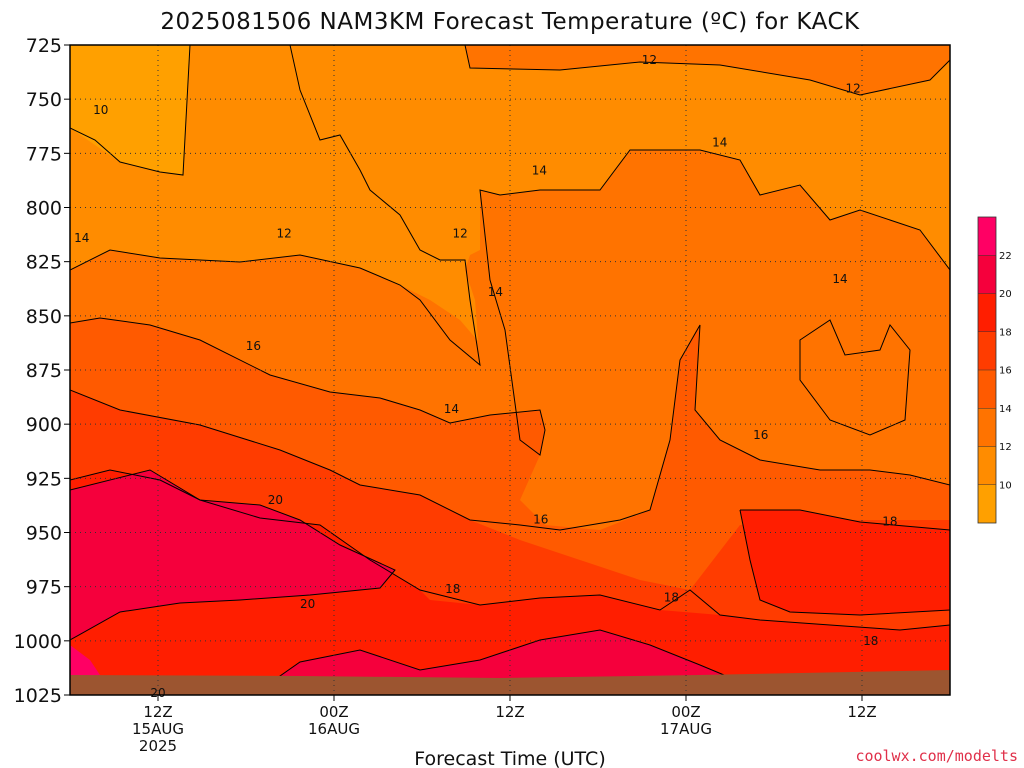  I want to click on y-tick-label: 1025, so click(38, 696).